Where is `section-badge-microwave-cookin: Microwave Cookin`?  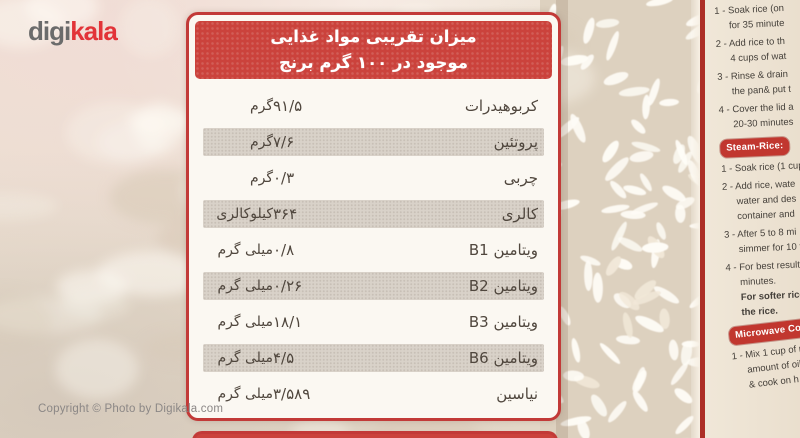
section-badge-microwave-cookin: Microwave Cookin is located at coordinates (764, 331).